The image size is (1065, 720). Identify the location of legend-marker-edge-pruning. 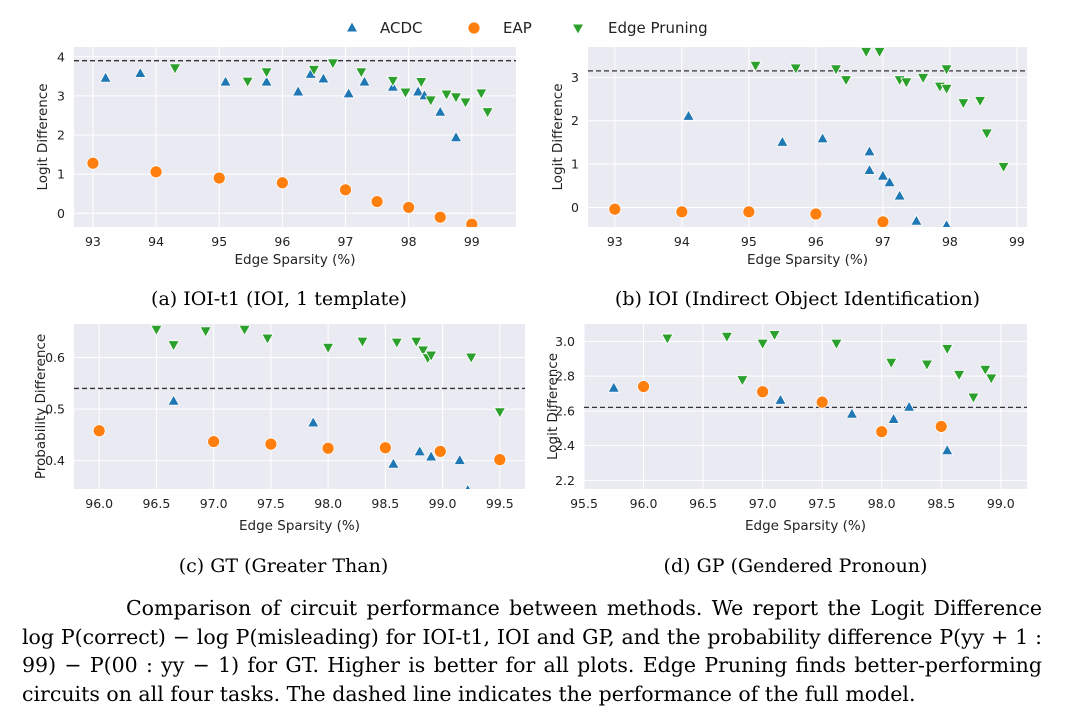
(578, 29).